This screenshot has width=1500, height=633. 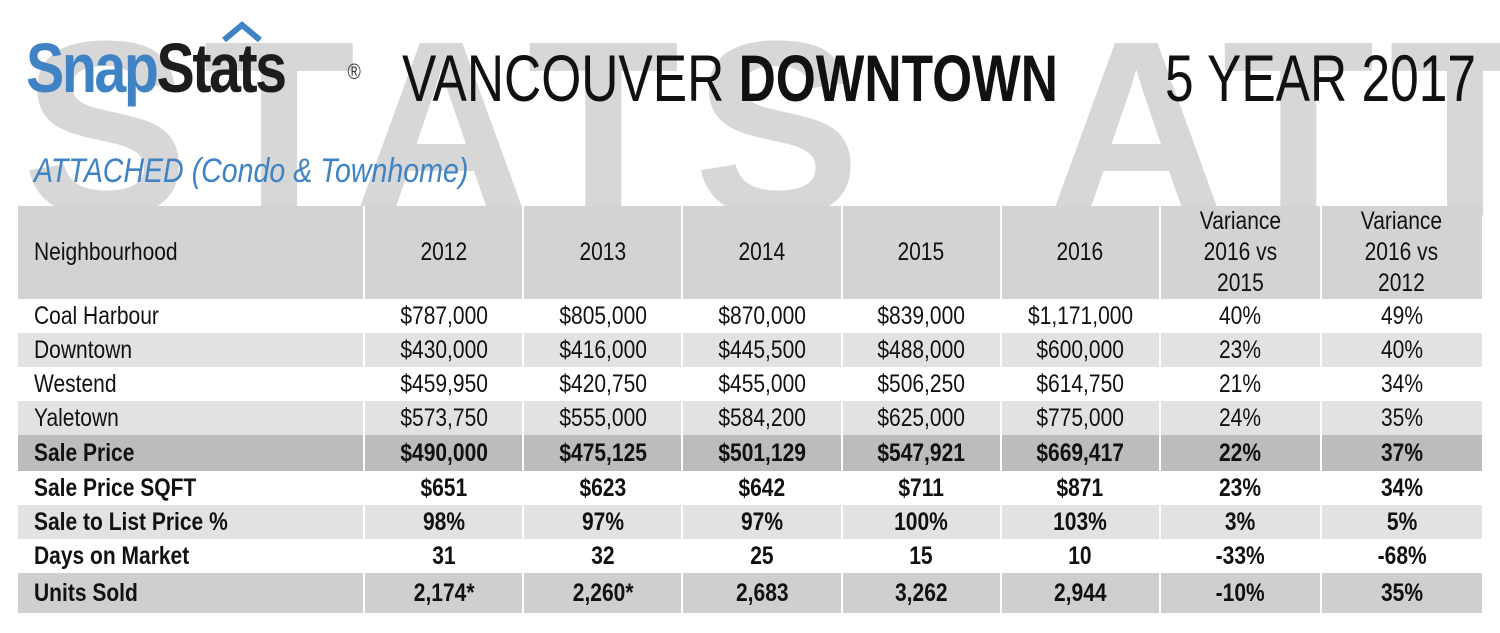 I want to click on cell-value: 37%, so click(x=1401, y=452).